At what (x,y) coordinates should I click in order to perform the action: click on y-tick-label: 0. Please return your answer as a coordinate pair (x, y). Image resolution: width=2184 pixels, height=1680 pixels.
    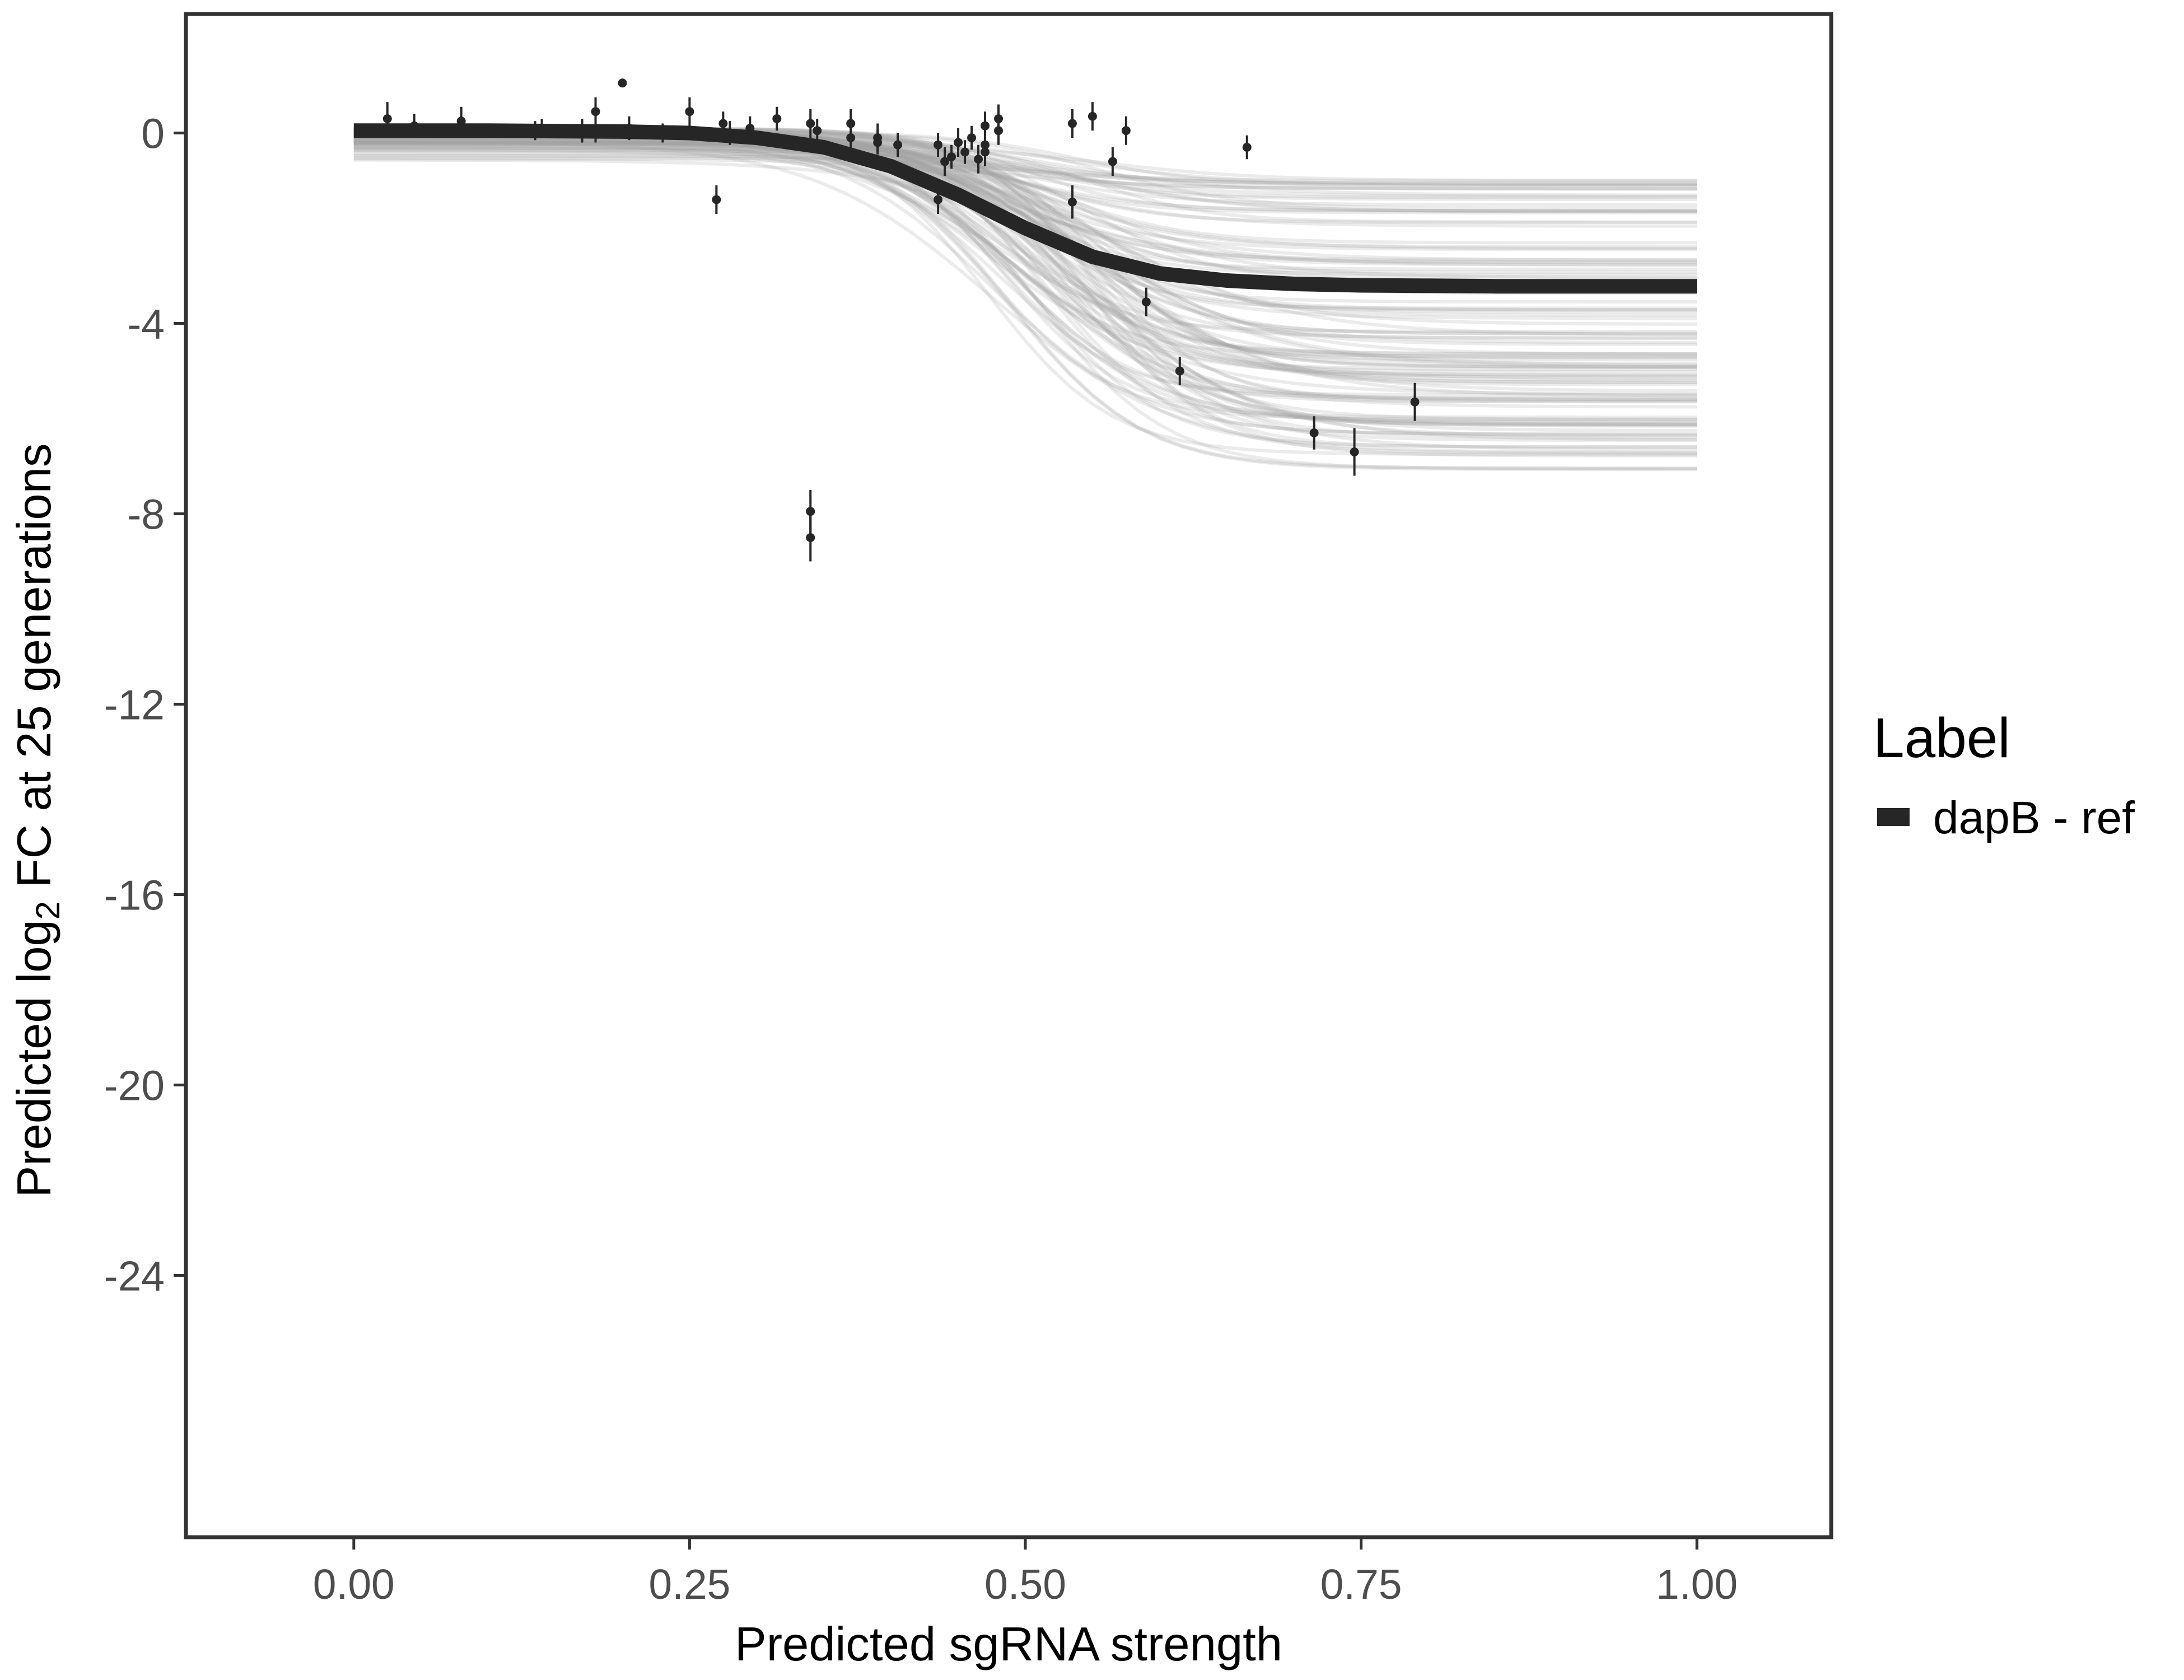
    Looking at the image, I should click on (153, 134).